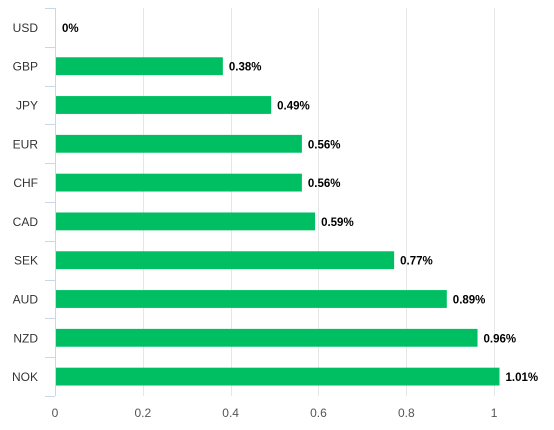 The width and height of the screenshot is (554, 430). Describe the element at coordinates (142, 413) in the screenshot. I see `x-tick-label: 0.2` at that location.